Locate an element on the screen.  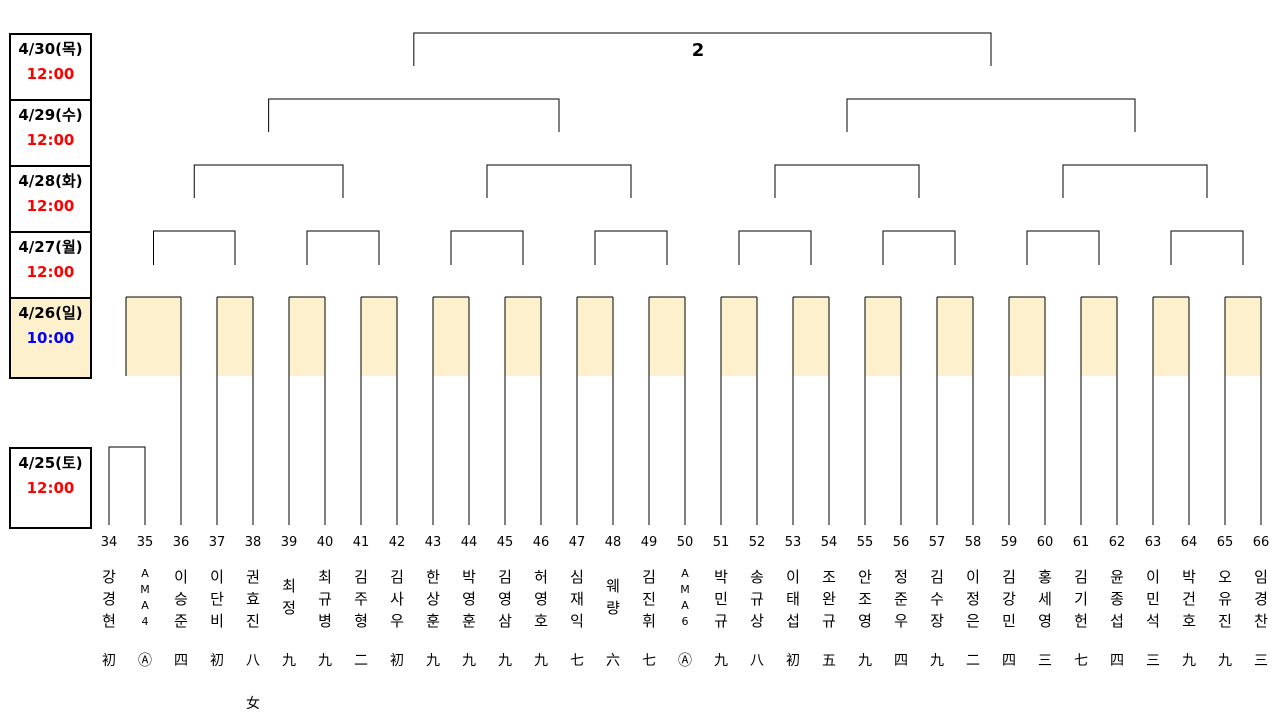
round4-bracket is located at coordinates (414, 115).